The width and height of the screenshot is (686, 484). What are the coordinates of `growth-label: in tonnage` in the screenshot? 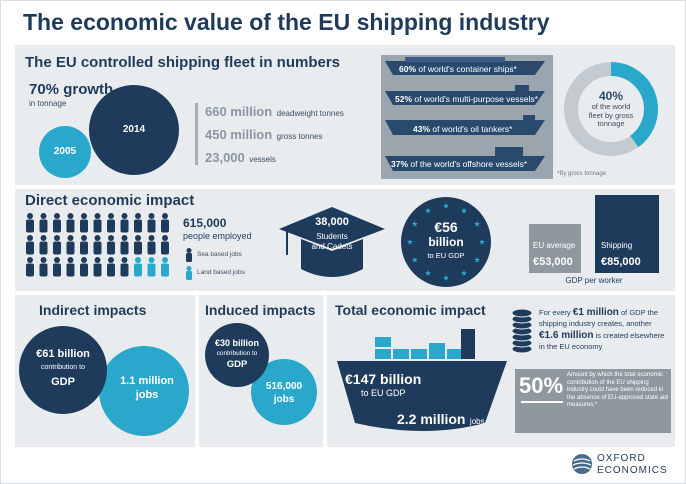 It's located at (48, 103).